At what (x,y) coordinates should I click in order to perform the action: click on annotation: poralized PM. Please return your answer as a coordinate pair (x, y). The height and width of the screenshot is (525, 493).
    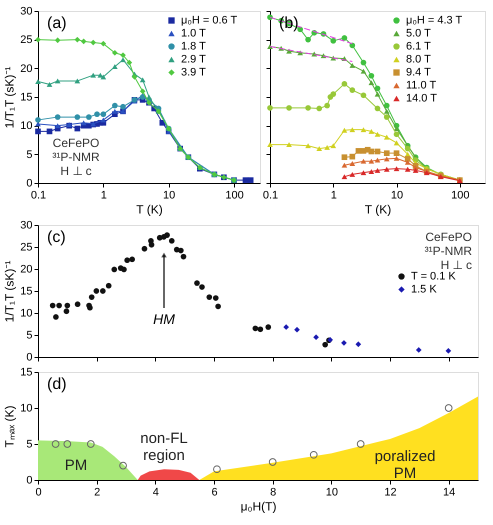
    Looking at the image, I should click on (405, 465).